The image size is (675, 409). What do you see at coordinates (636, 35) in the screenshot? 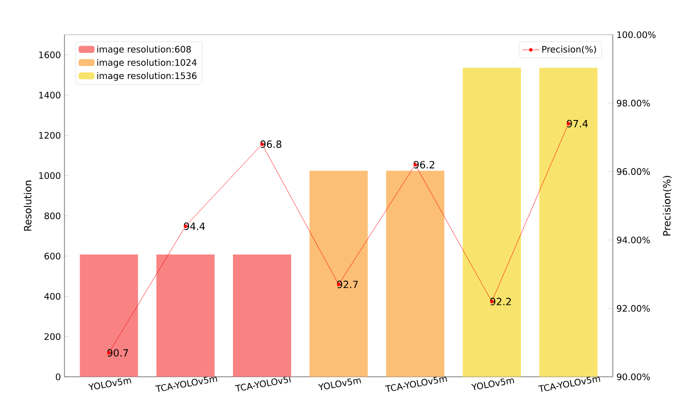
I see `y2-tick-label: 100.00%` at bounding box center [636, 35].